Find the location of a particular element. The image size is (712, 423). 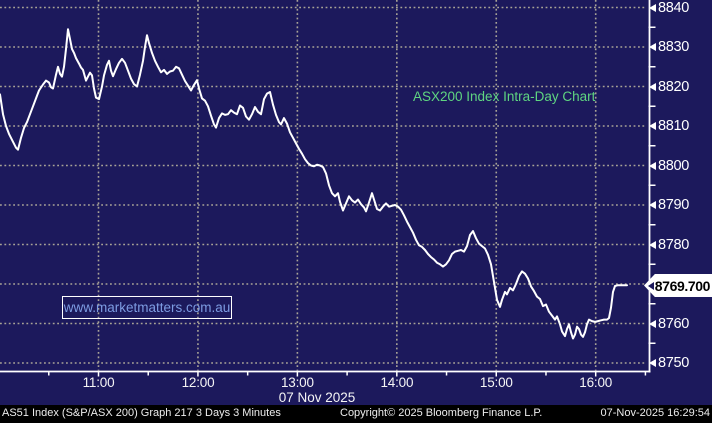

y-axis-tick-8760: 8760 is located at coordinates (669, 324).